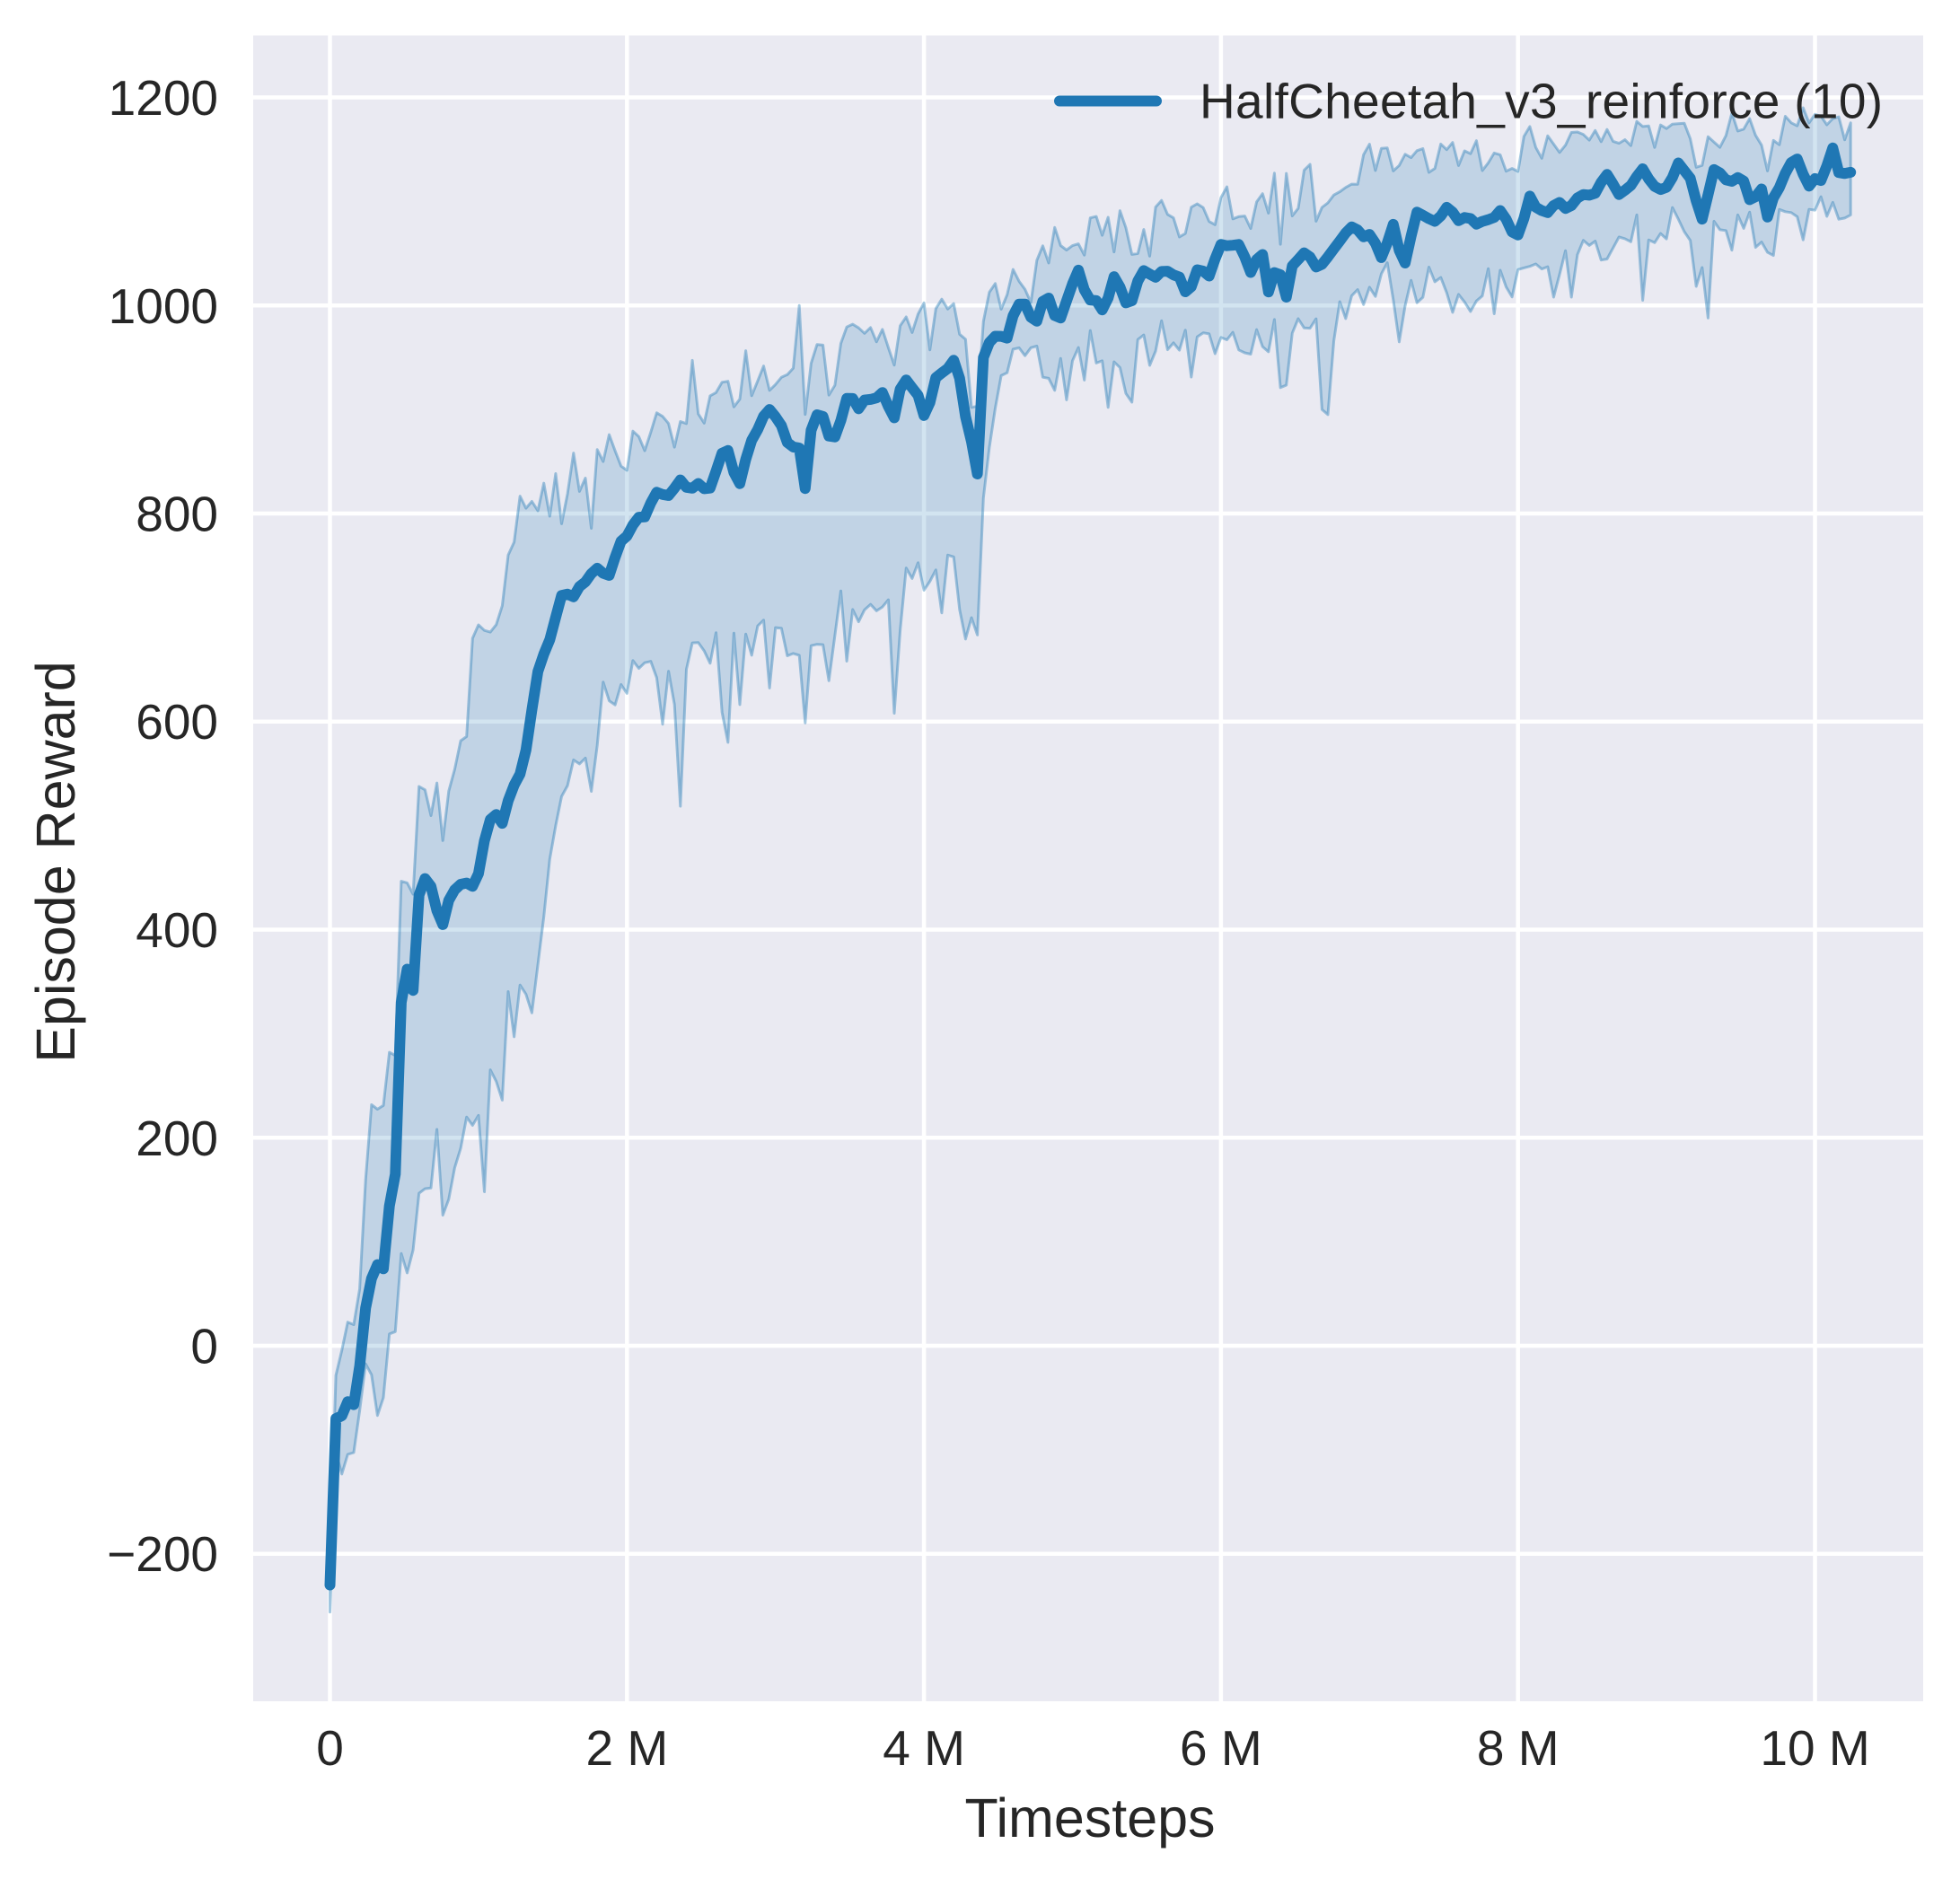 The image size is (1960, 1888). What do you see at coordinates (1089, 1817) in the screenshot?
I see `svg-text: Timesteps` at bounding box center [1089, 1817].